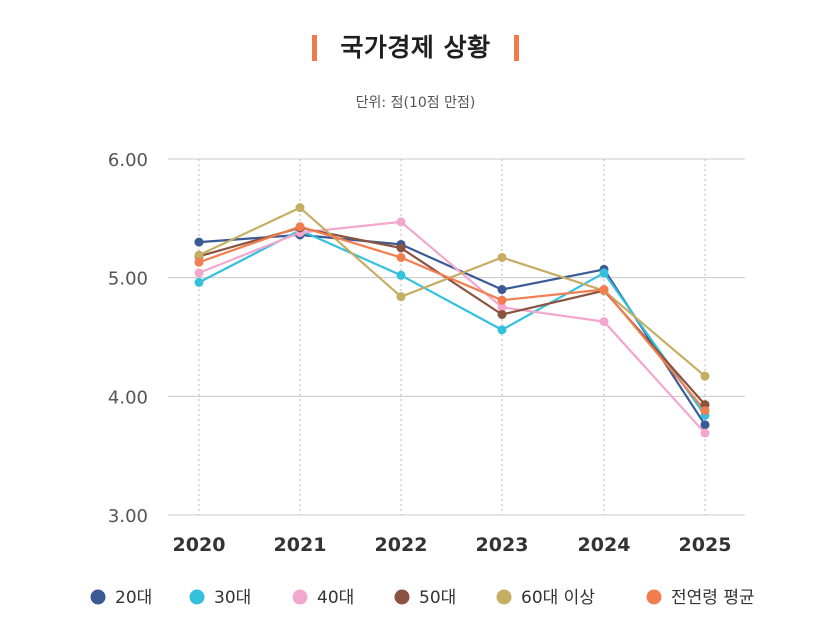  I want to click on y-tick-label: 4.00, so click(128, 397).